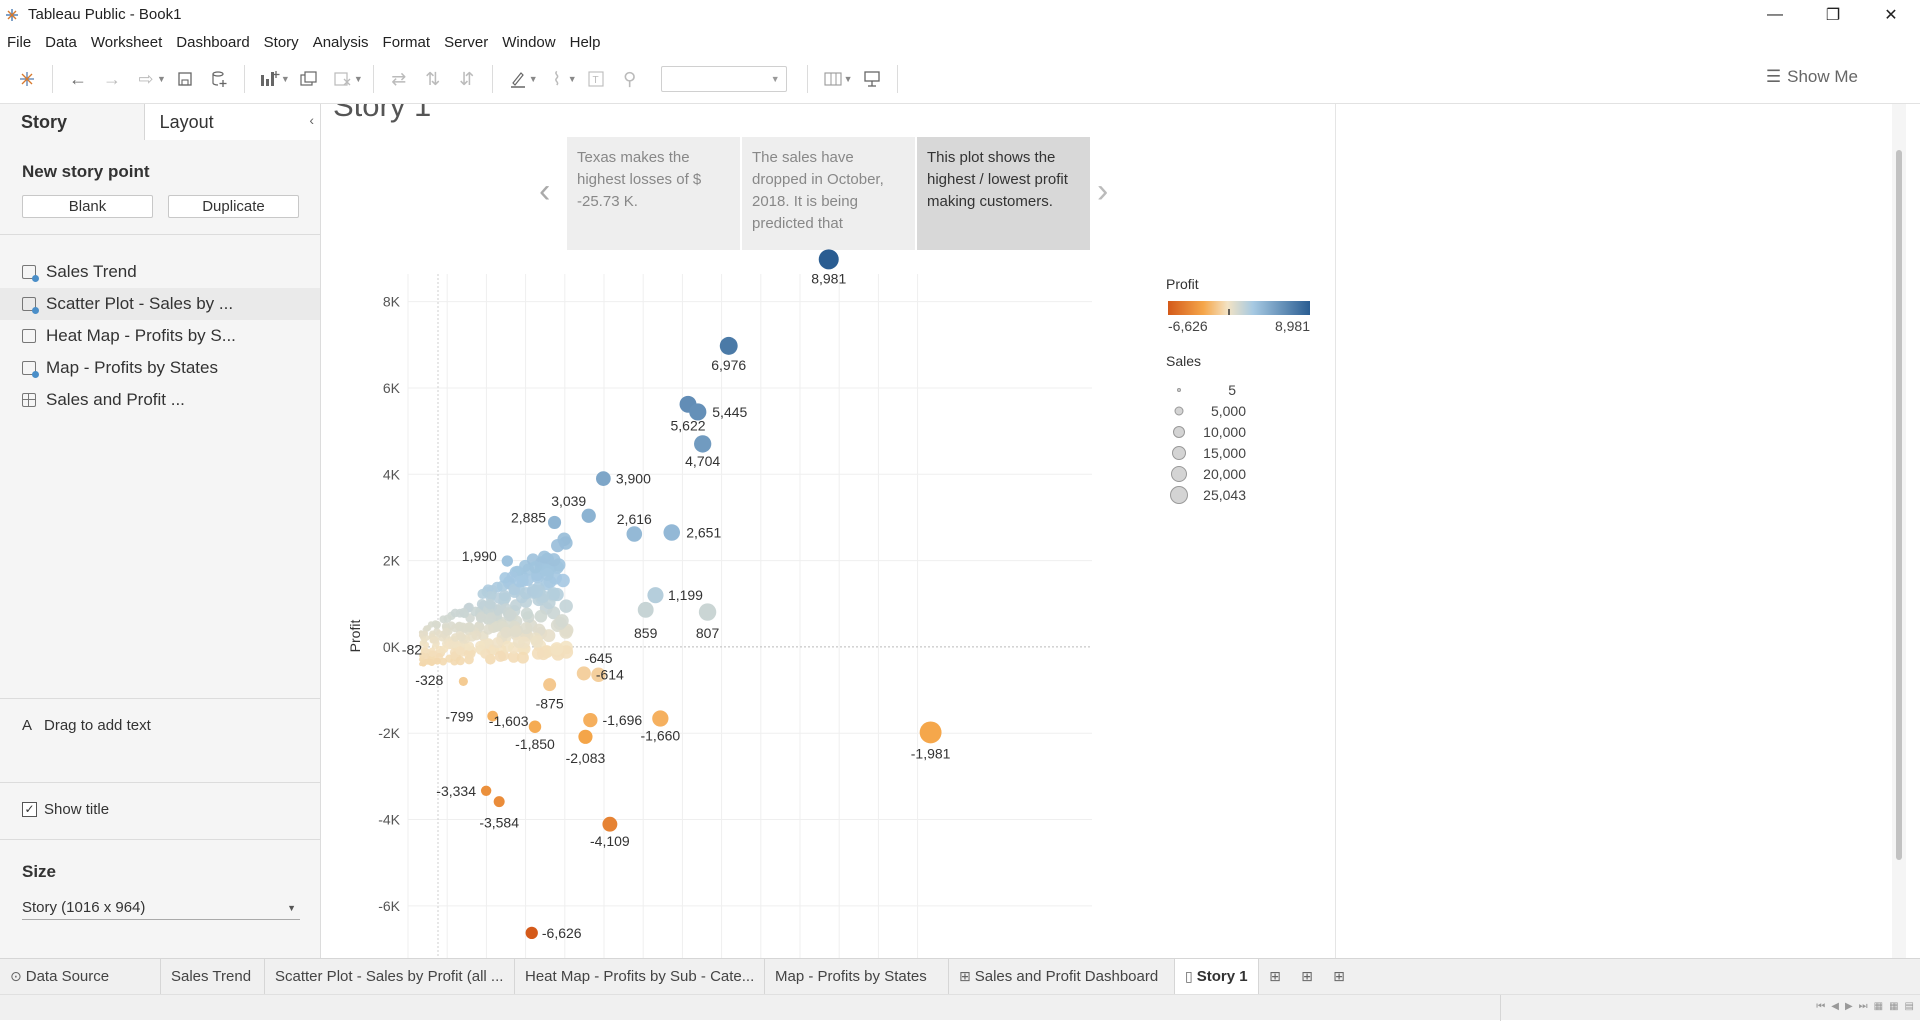  What do you see at coordinates (78, 78) in the screenshot?
I see `undo-icon: ←` at bounding box center [78, 78].